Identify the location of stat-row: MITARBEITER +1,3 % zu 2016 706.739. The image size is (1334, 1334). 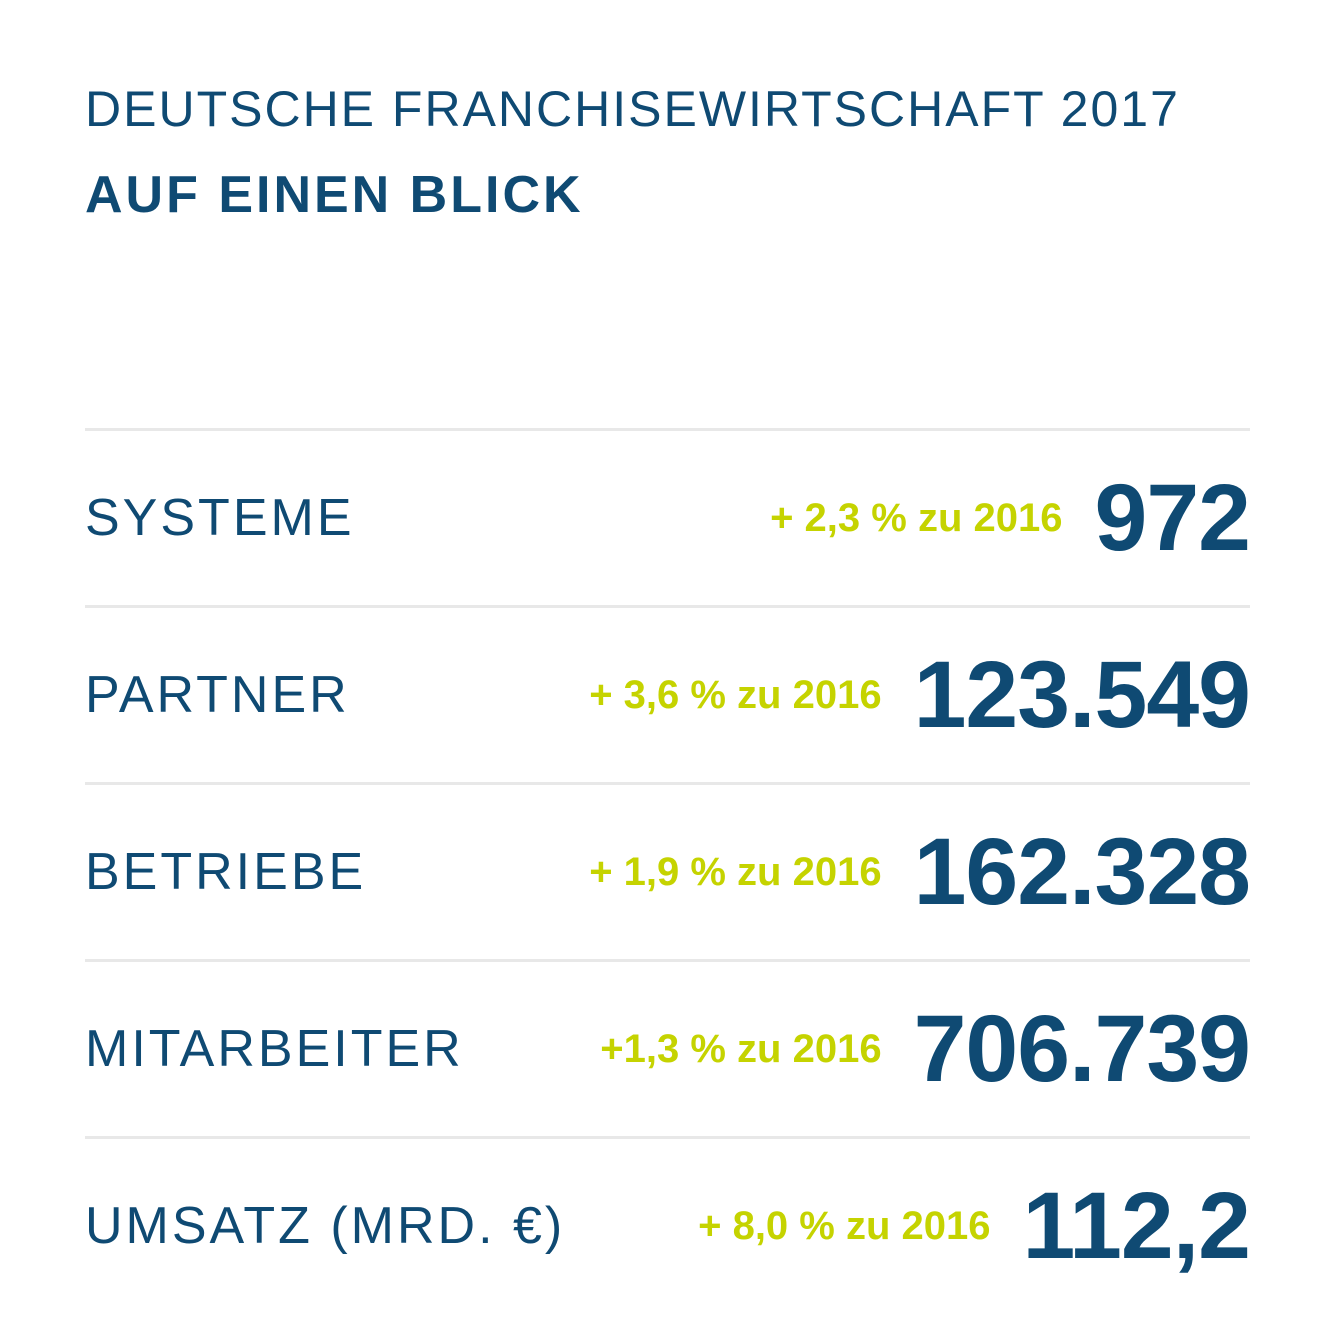
(668, 1047).